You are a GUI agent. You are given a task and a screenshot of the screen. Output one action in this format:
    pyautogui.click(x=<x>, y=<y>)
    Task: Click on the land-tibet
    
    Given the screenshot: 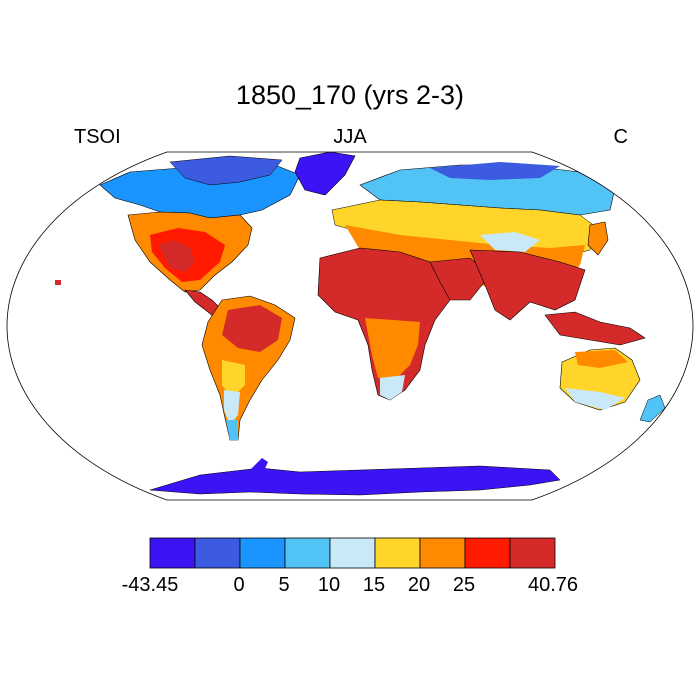 What is the action you would take?
    pyautogui.click(x=510, y=242)
    